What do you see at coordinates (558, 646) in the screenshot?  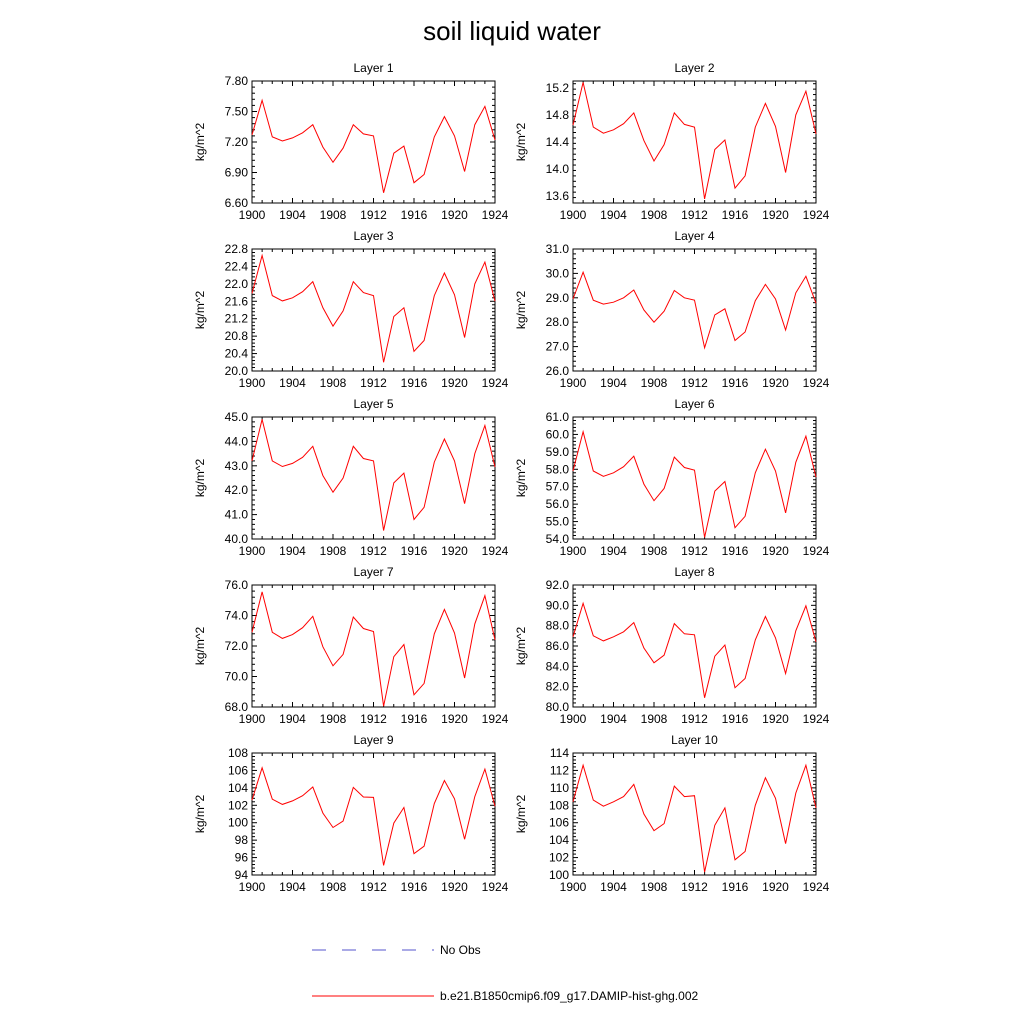 I see `y-tick-label: 86.0` at bounding box center [558, 646].